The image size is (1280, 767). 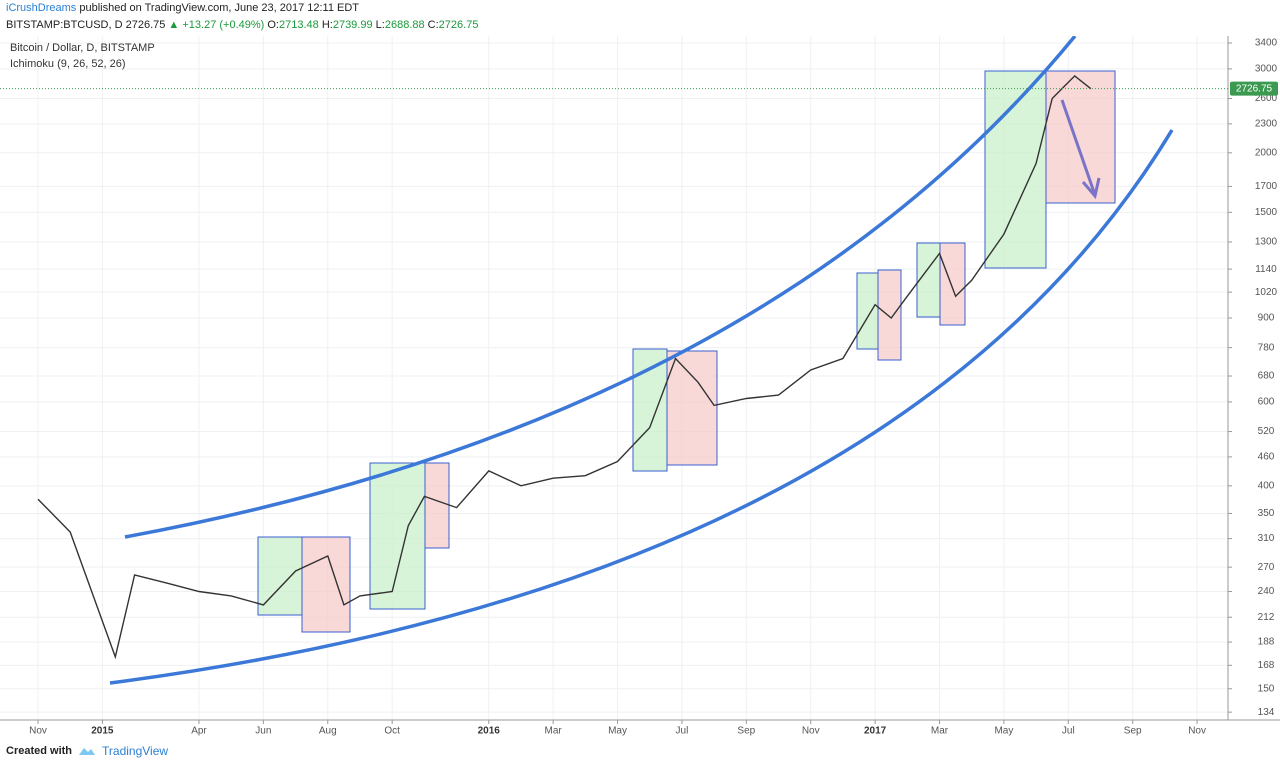 I want to click on last-price-label: 2726.75, so click(x=1254, y=88).